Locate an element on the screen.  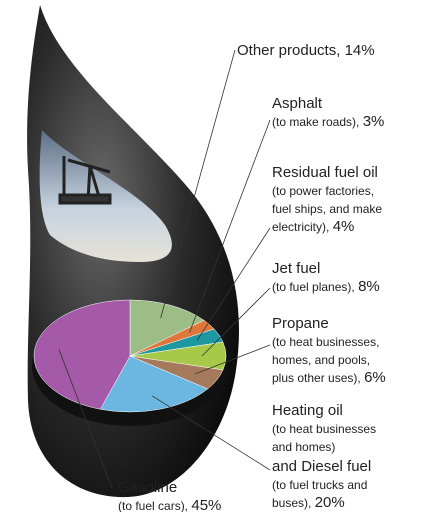
label-text: Jet fuel is located at coordinates (296, 268).